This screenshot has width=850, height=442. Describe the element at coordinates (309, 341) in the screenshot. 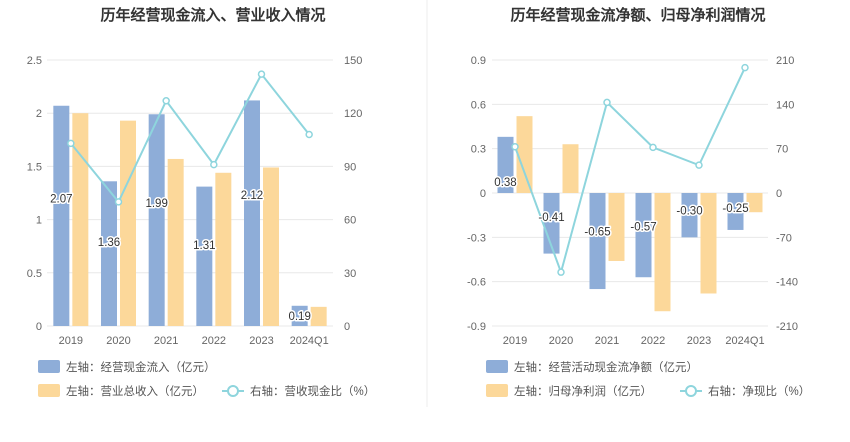

I see `chart1-x-tick-label: 2024Q1` at that location.